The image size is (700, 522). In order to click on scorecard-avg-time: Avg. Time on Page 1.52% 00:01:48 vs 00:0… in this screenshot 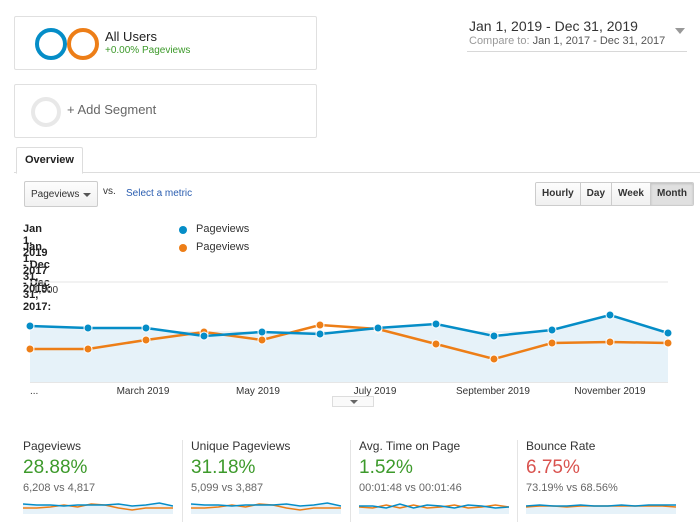, I will do `click(440, 477)`.